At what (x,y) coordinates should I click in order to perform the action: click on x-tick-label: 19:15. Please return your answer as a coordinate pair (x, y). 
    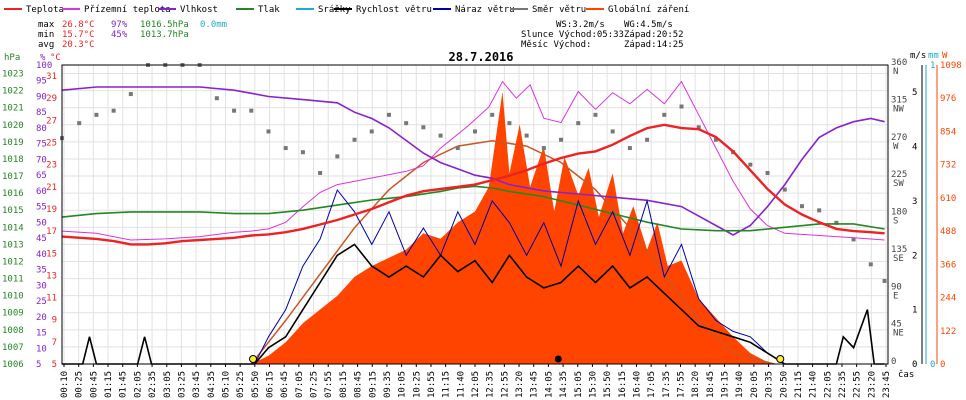
    Looking at the image, I should click on (726, 384).